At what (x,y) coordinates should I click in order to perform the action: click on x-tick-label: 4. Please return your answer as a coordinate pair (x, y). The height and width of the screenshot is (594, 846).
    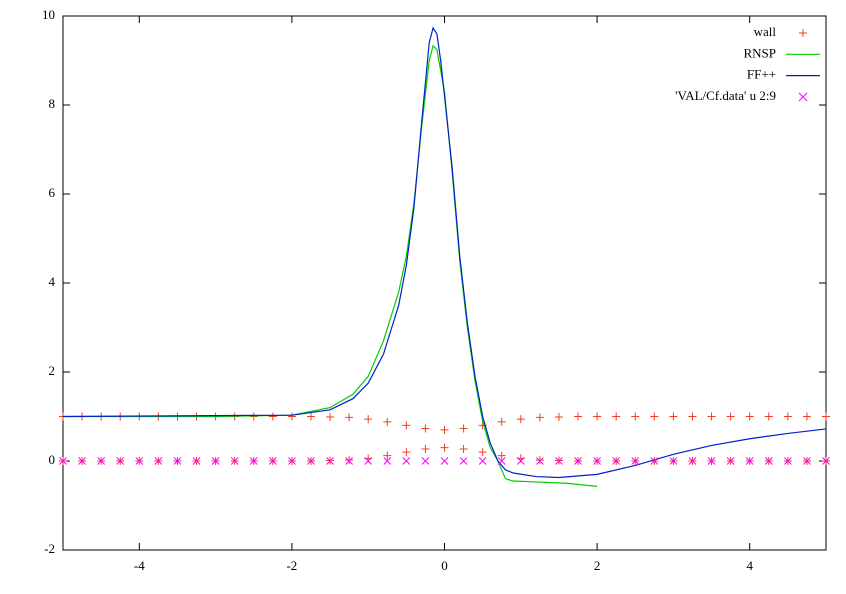
    Looking at the image, I should click on (749, 565).